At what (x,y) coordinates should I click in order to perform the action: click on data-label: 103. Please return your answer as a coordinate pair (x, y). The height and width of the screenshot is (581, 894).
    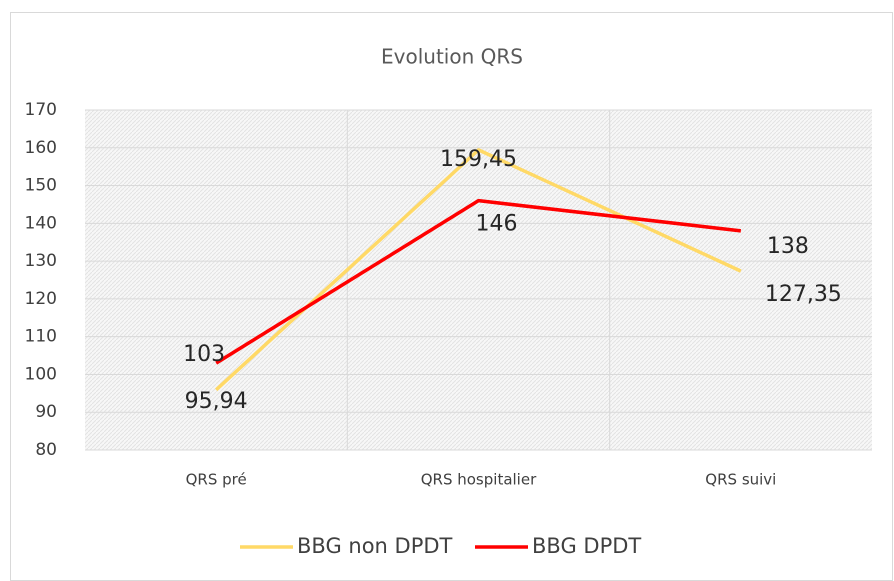
    Looking at the image, I should click on (204, 354).